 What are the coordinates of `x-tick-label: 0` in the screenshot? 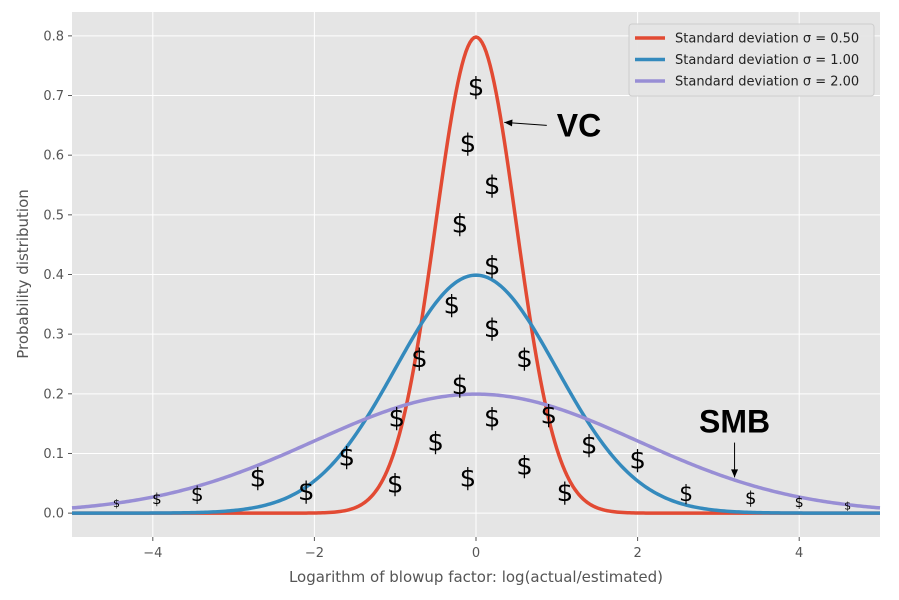 It's located at (476, 553).